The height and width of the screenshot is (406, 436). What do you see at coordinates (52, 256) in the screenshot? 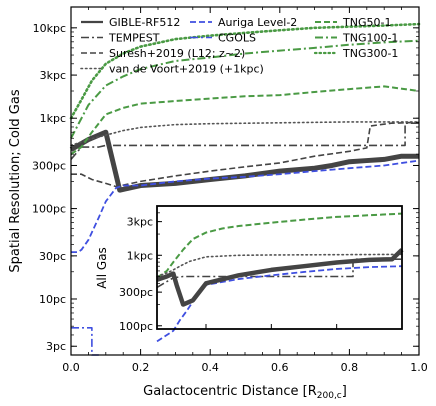
I see `y-tick-label: 30pc` at bounding box center [52, 256].